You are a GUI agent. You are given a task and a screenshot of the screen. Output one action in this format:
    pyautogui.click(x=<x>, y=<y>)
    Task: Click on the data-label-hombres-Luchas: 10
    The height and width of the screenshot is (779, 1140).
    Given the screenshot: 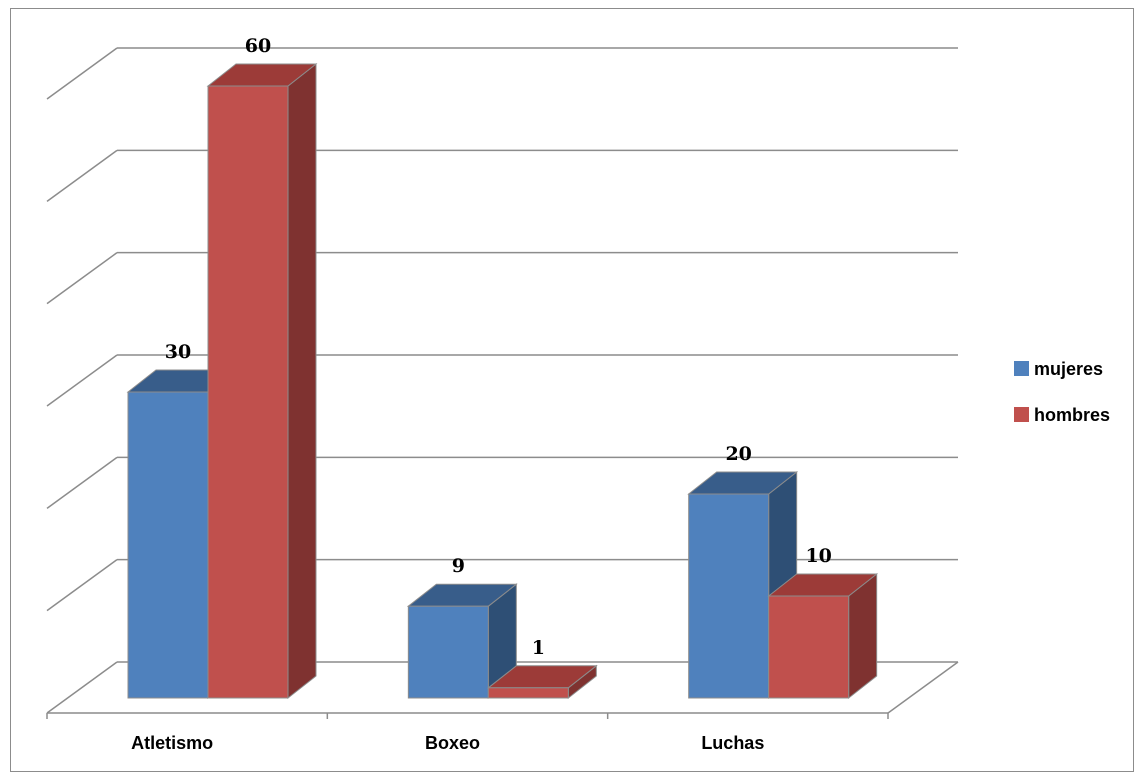 What is the action you would take?
    pyautogui.click(x=818, y=556)
    